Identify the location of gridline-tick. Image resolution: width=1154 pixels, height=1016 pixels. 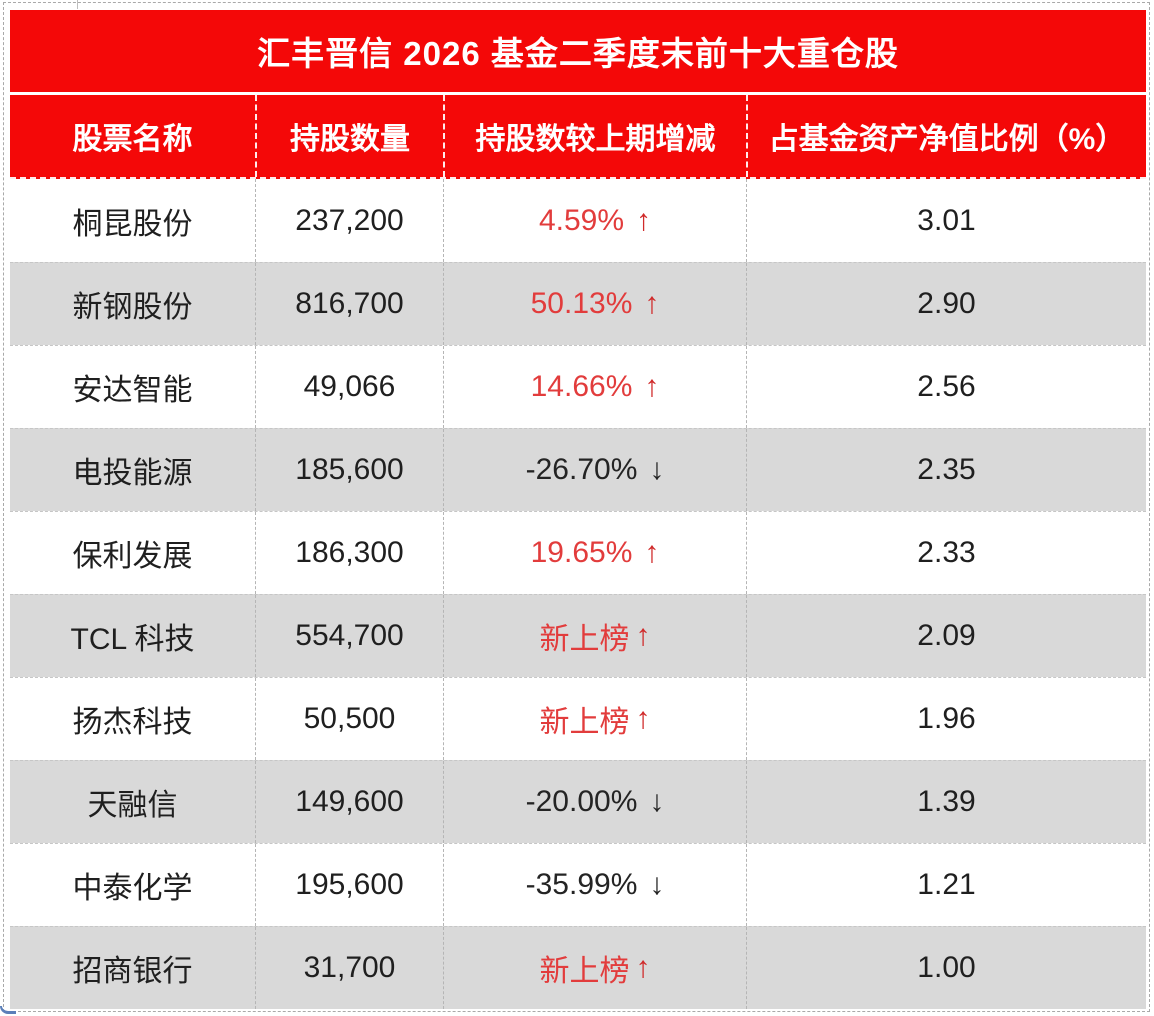
(77, 4).